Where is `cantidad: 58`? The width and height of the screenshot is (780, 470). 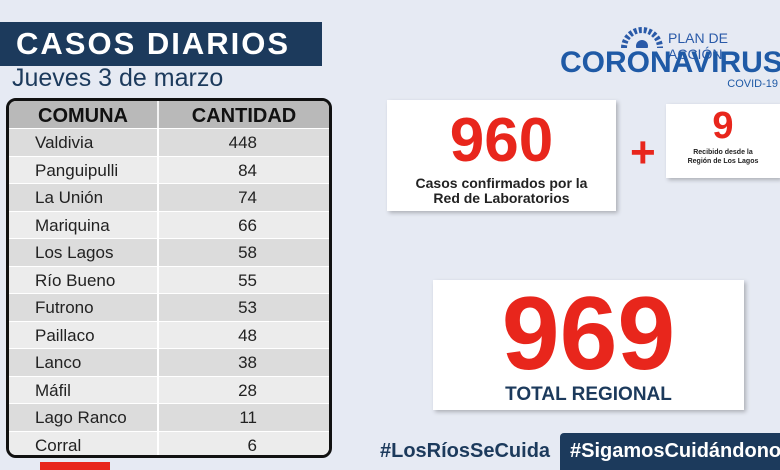 cantidad: 58 is located at coordinates (247, 252).